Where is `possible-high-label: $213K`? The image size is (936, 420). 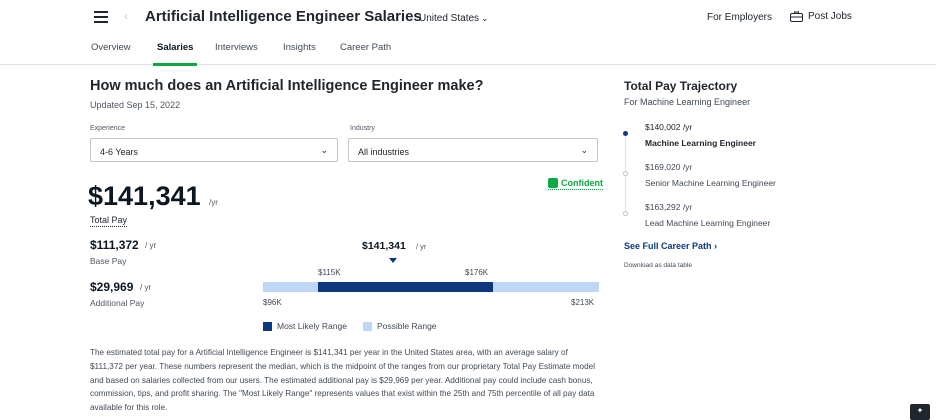
possible-high-label: $213K is located at coordinates (583, 302).